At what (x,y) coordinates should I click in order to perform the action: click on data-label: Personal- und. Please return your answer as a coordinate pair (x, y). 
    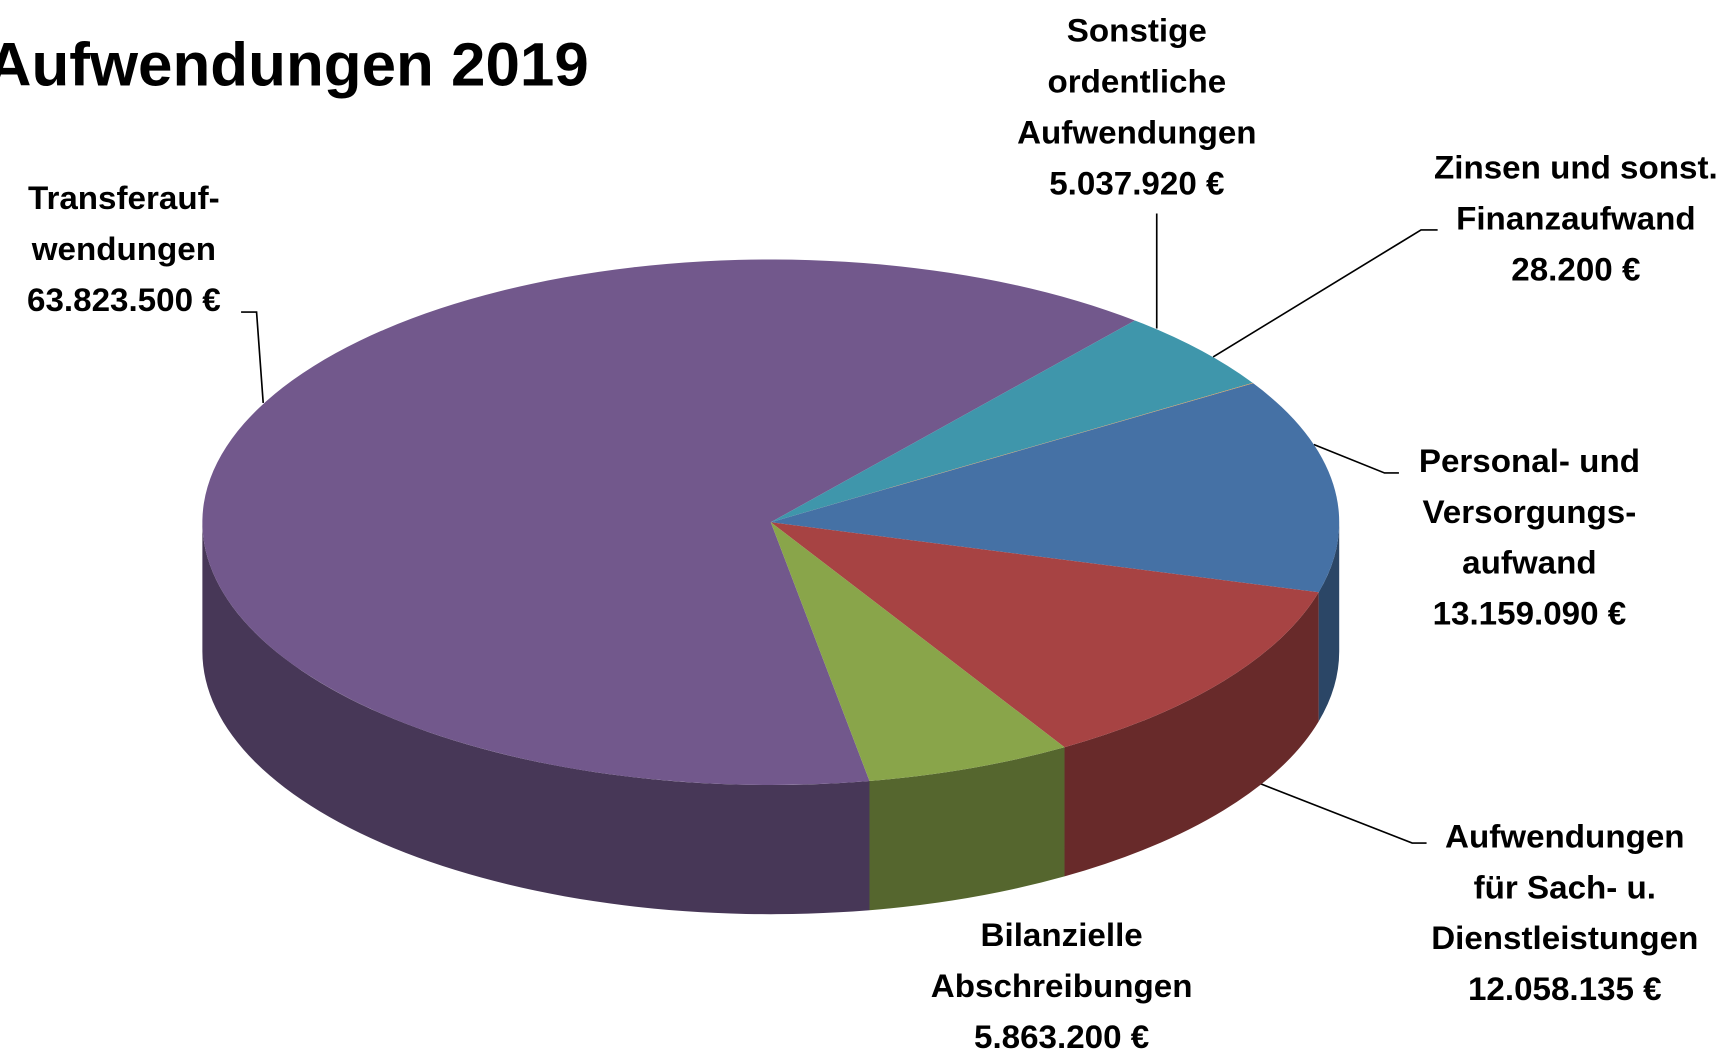
    Looking at the image, I should click on (1529, 460).